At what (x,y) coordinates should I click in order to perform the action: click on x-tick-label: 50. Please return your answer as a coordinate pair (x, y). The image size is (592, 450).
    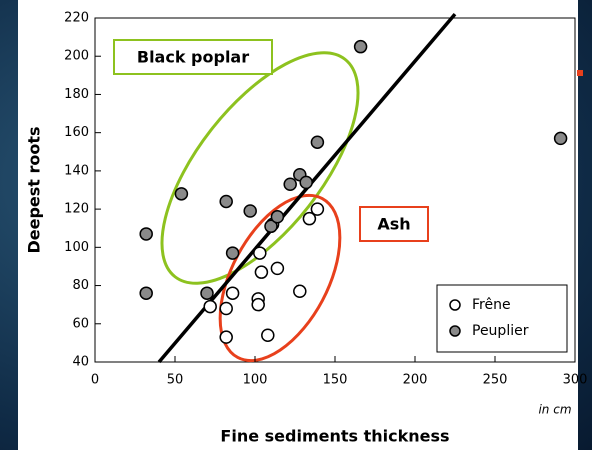
    Looking at the image, I should click on (175, 380).